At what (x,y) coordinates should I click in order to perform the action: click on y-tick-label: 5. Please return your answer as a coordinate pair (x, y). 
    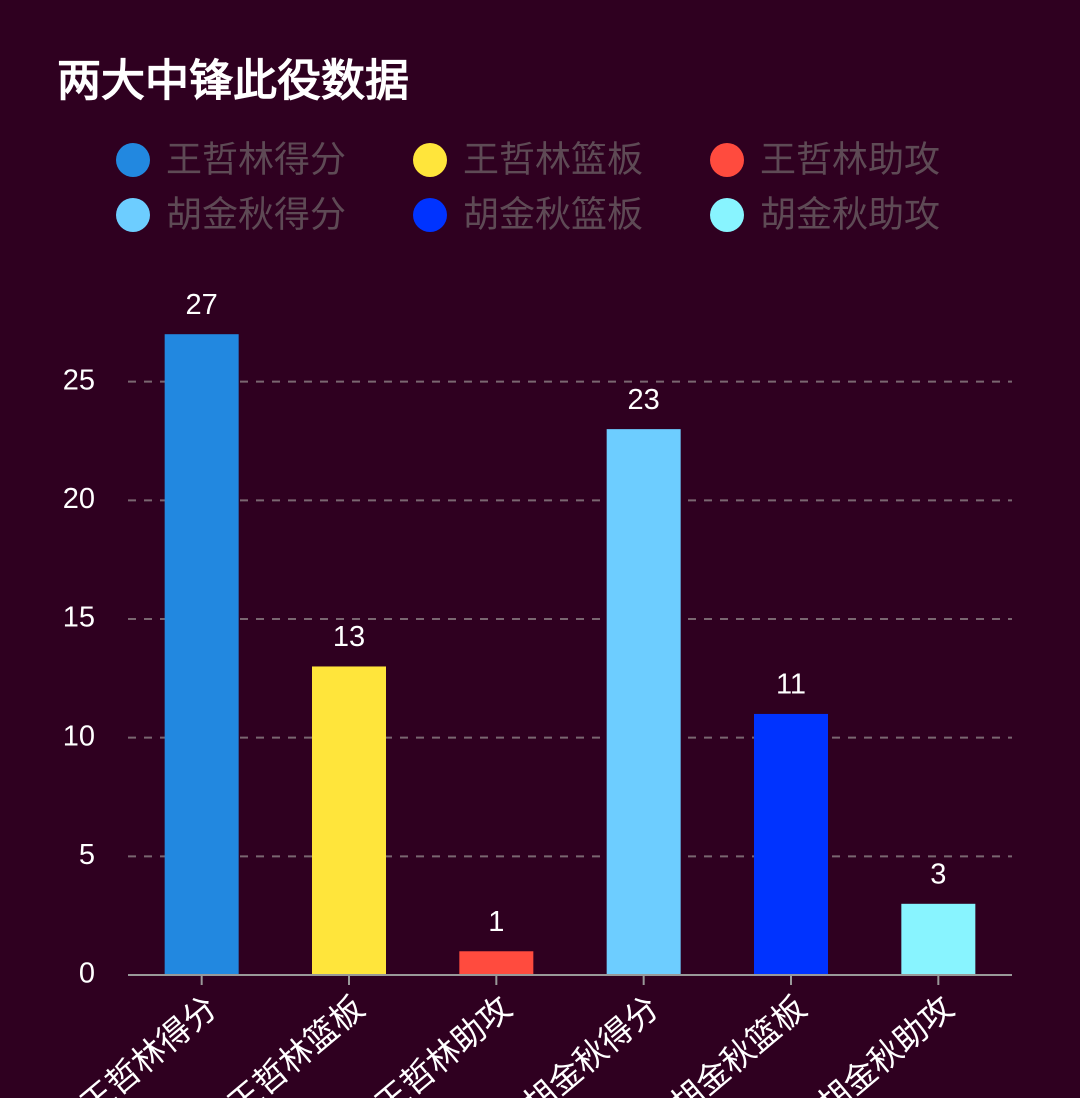
    Looking at the image, I should click on (87, 855).